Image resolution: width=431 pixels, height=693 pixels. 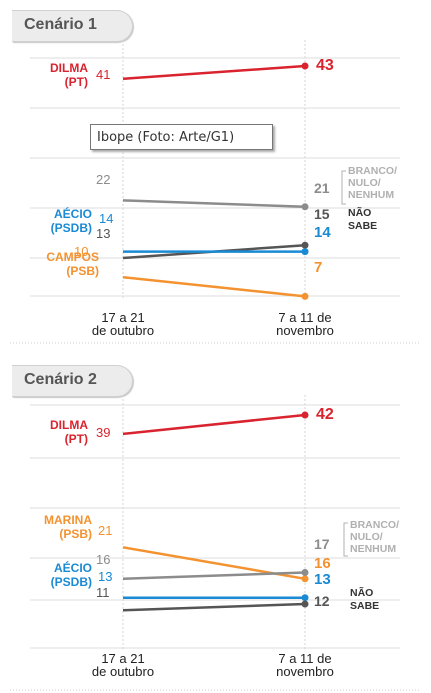 What do you see at coordinates (72, 257) in the screenshot?
I see `series-name-label: CAMPOS` at bounding box center [72, 257].